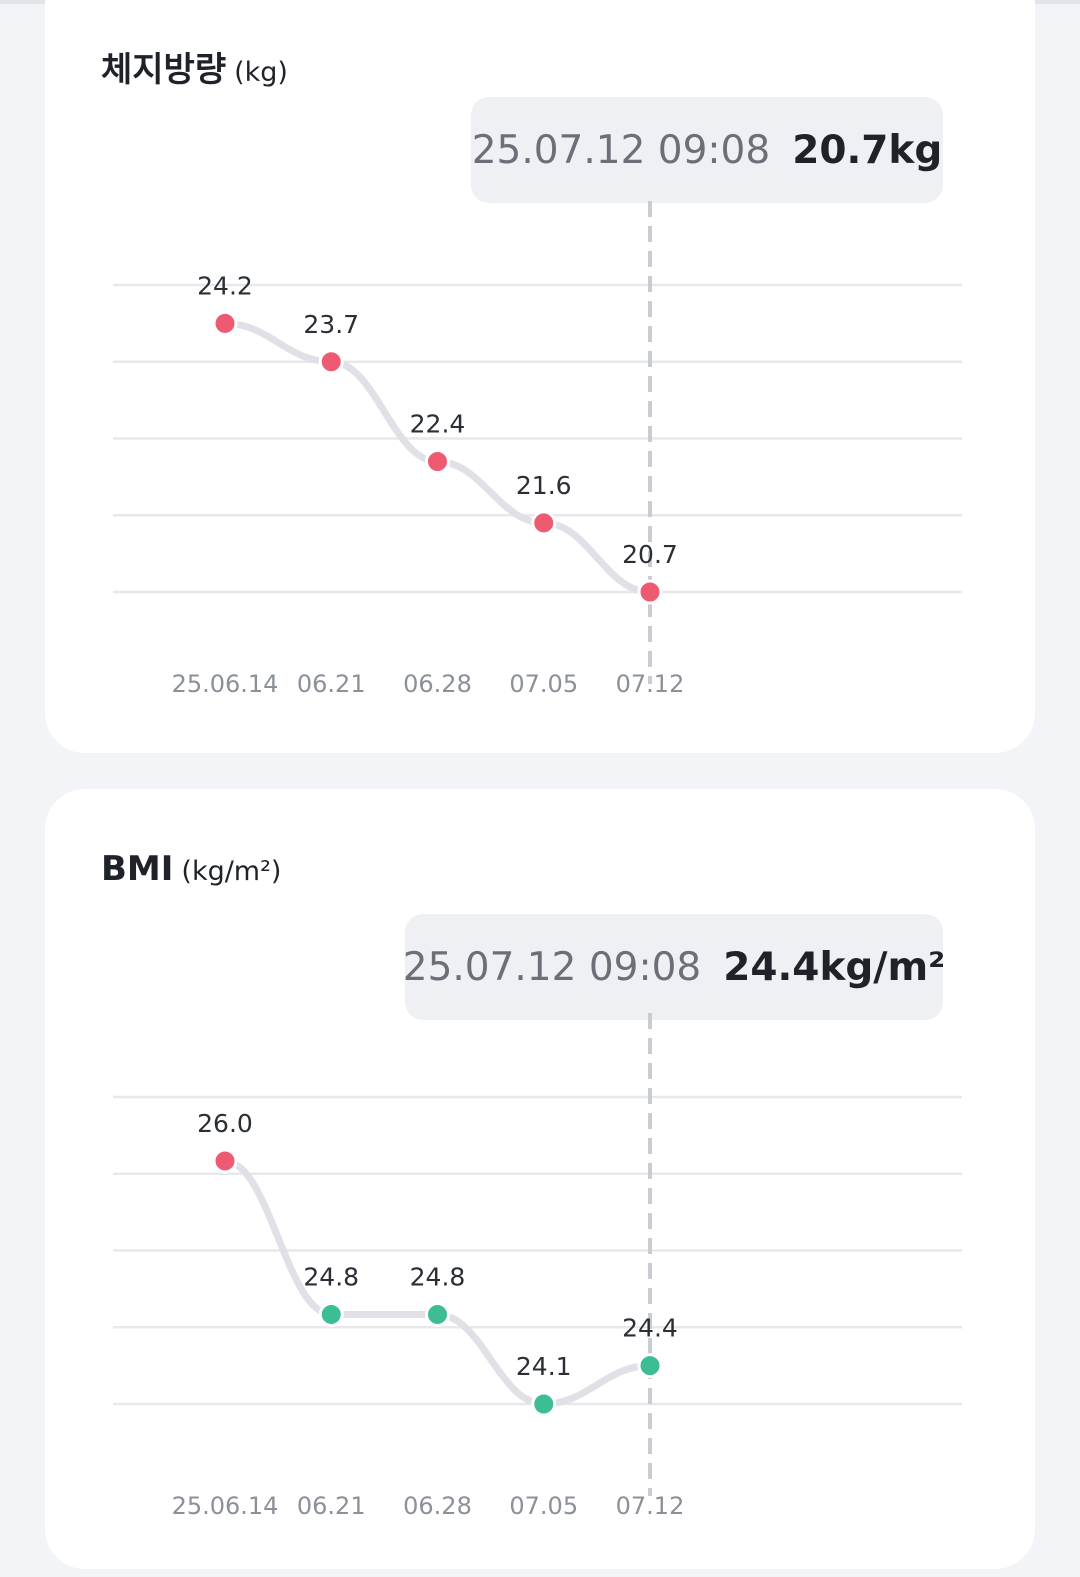 The image size is (1080, 1577). Describe the element at coordinates (225, 285) in the screenshot. I see `data-label: 24.2` at that location.